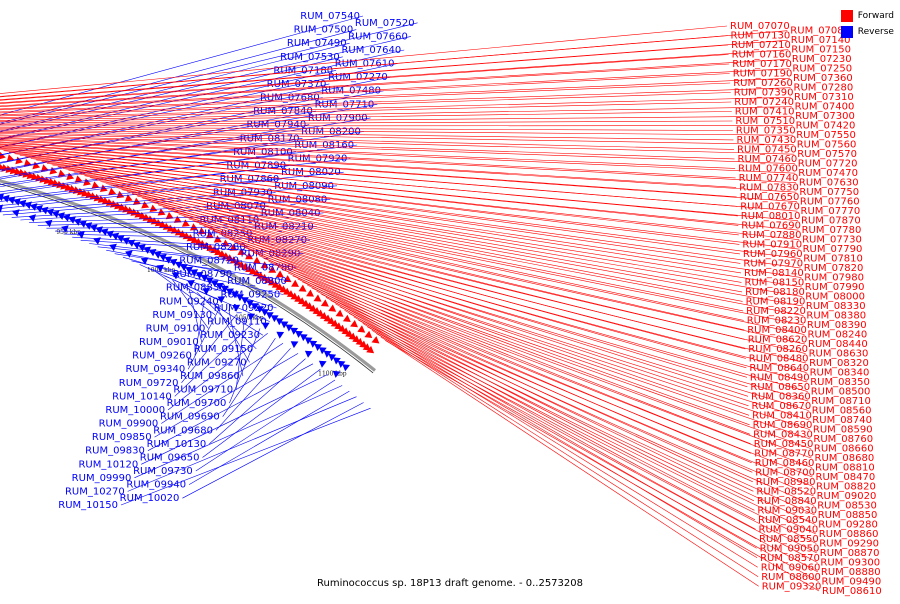 Image resolution: width=900 pixels, height=604 pixels. Describe the element at coordinates (142, 396) in the screenshot. I see `reverse-gene-label: RUM_10140` at that location.